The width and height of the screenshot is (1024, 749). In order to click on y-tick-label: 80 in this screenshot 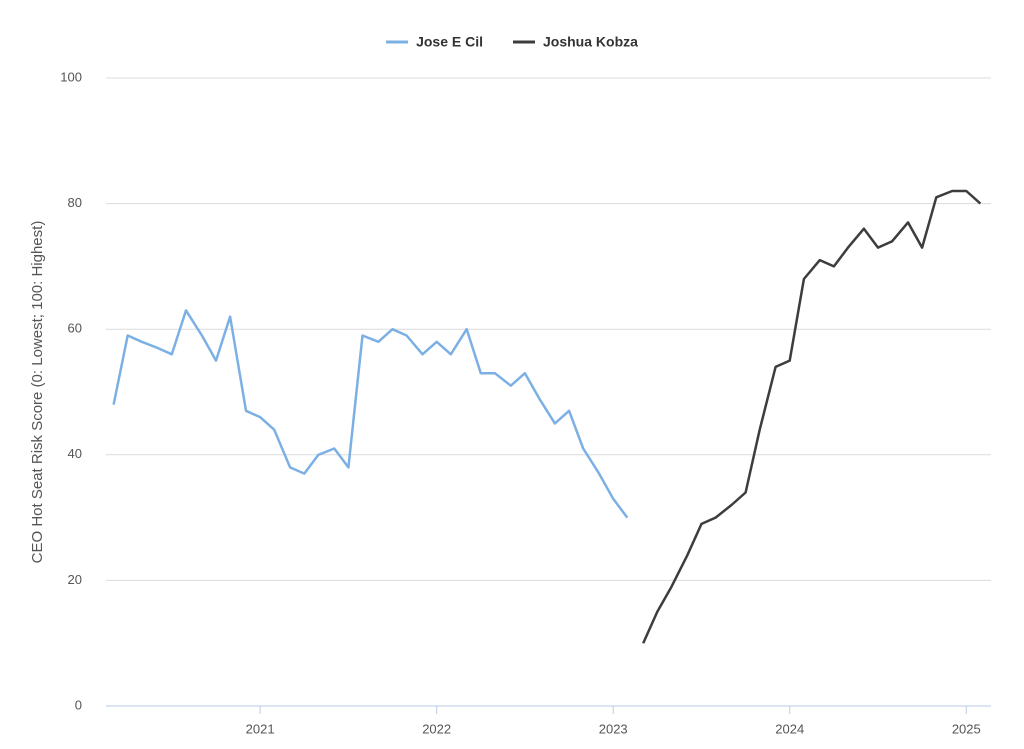, I will do `click(75, 202)`.